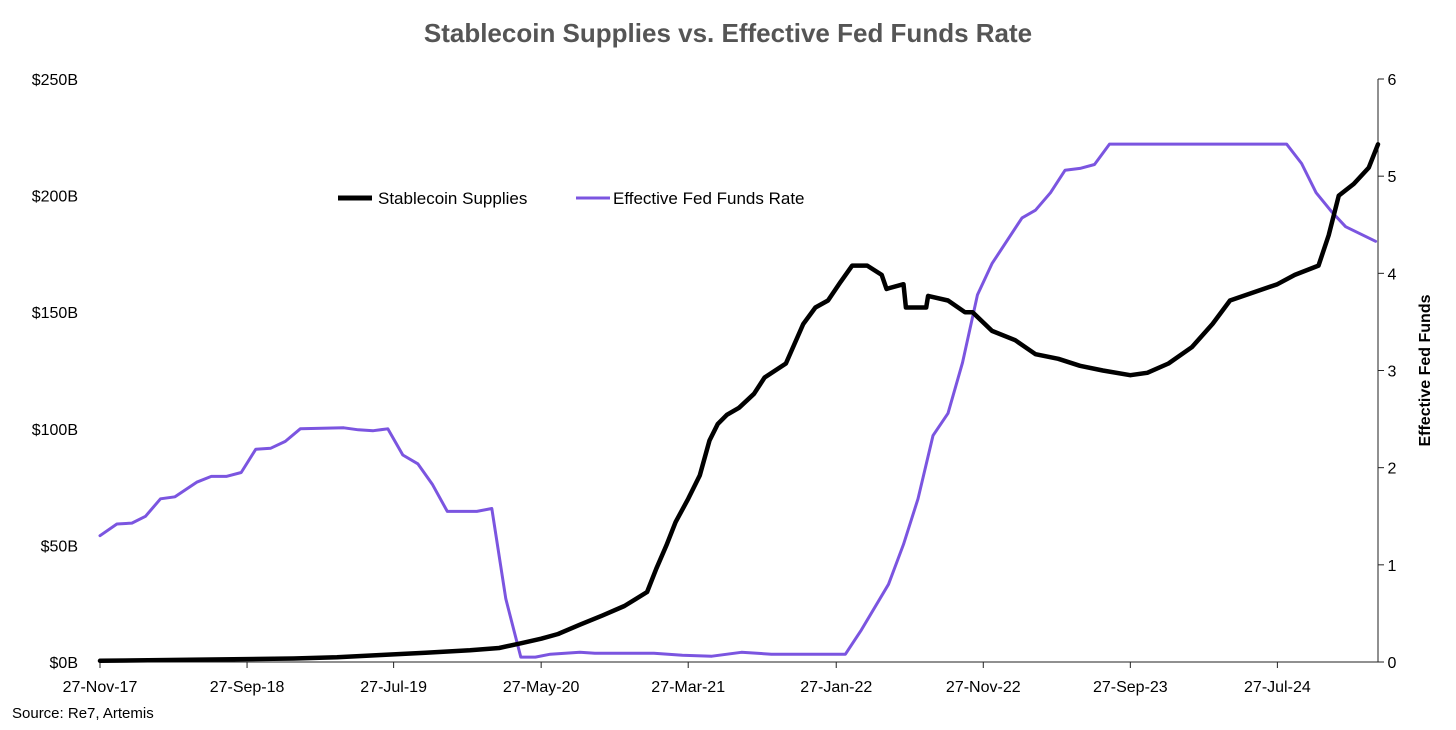 This screenshot has width=1456, height=730. I want to click on x-tick-label: 27-Mar-21, so click(688, 687).